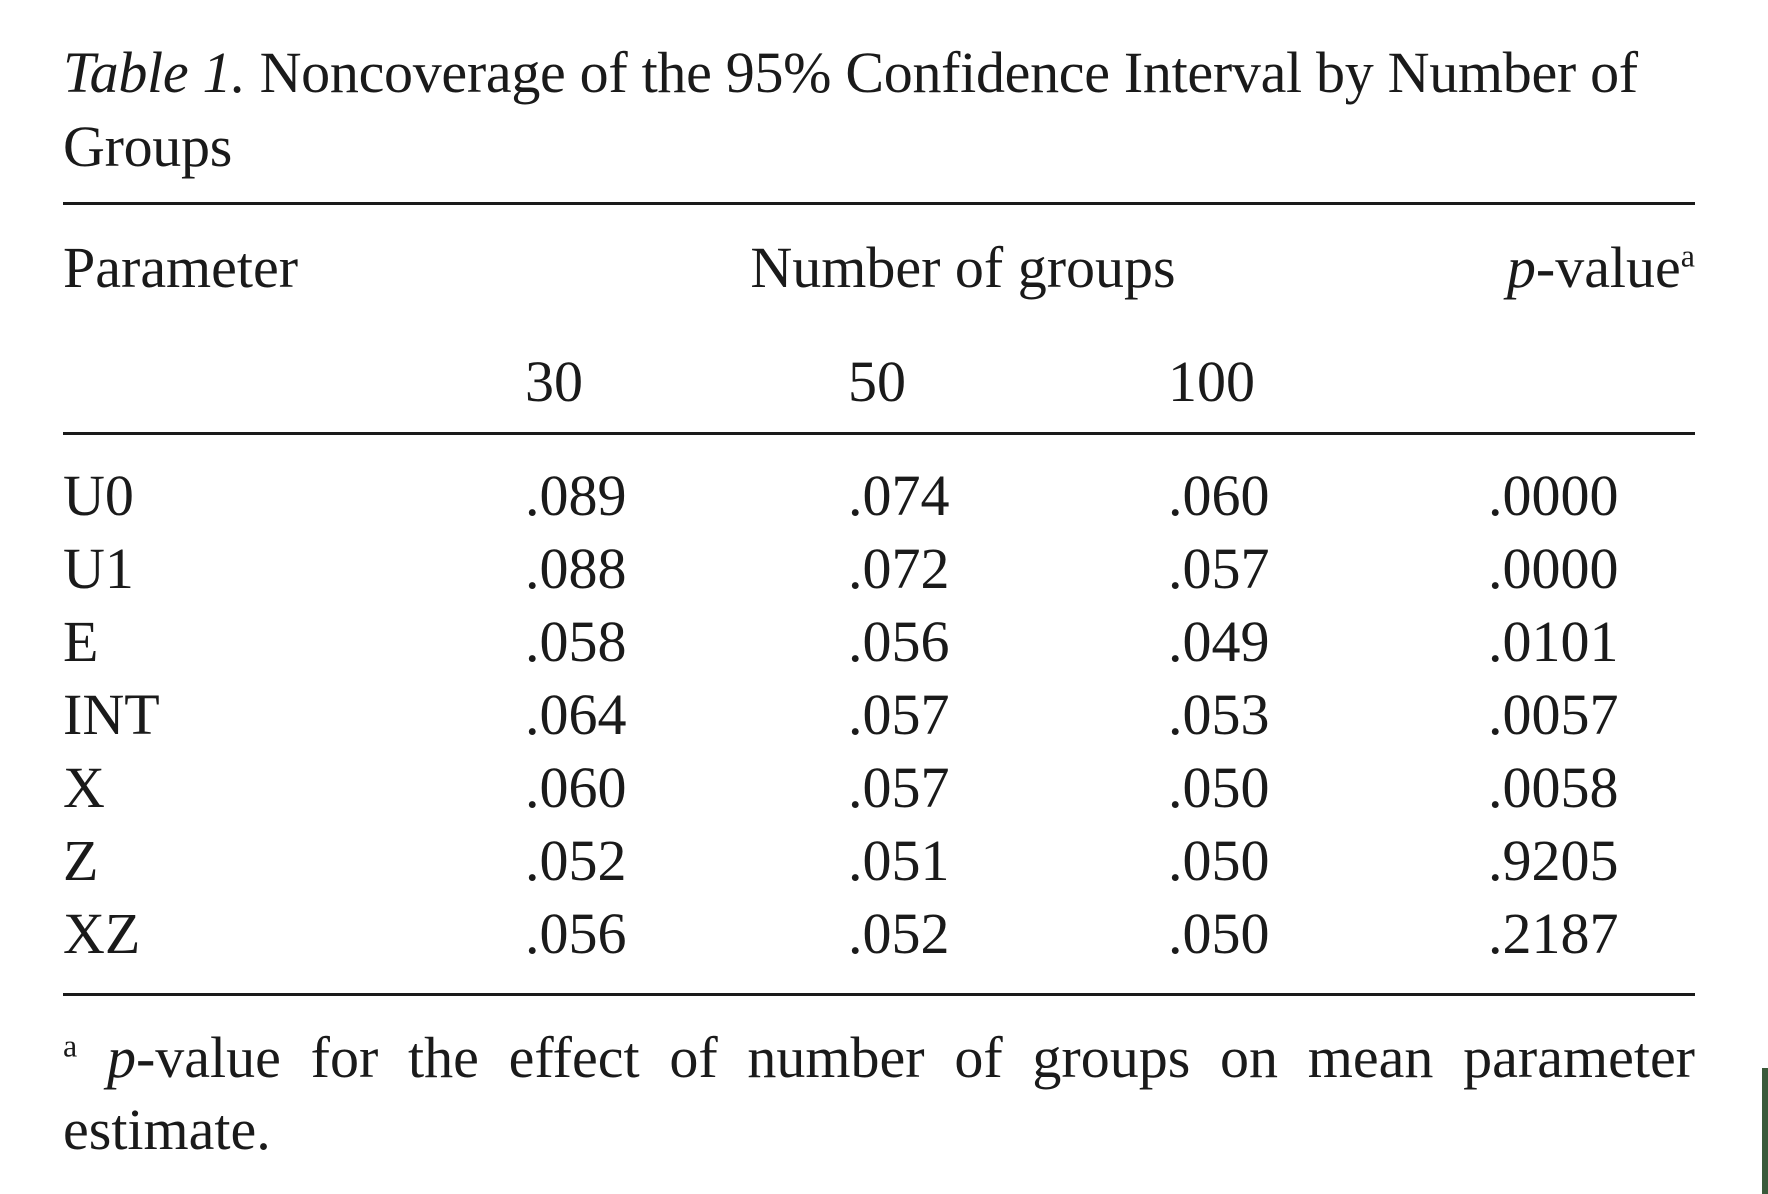 The width and height of the screenshot is (1768, 1194). Describe the element at coordinates (576, 787) in the screenshot. I see `row-value-30: .060` at that location.